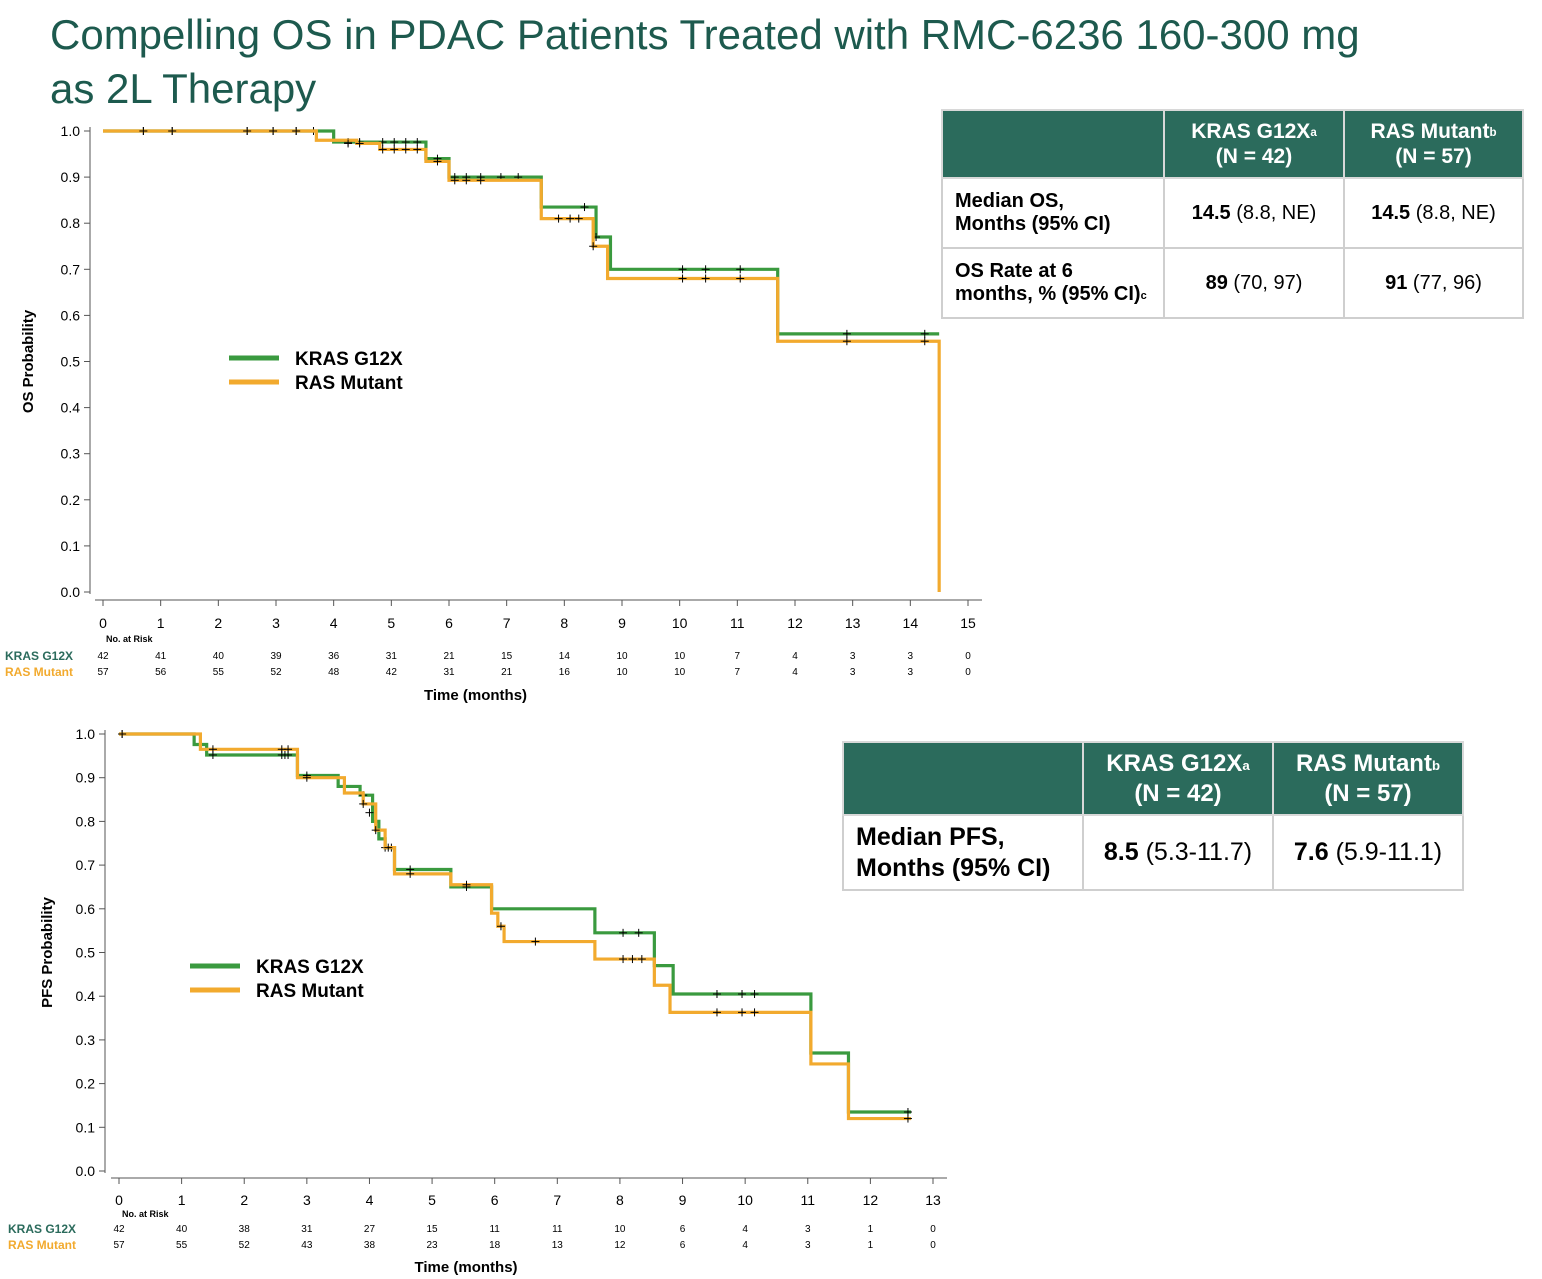 The height and width of the screenshot is (1279, 1542). I want to click on pfs-median-kras: 8.5 (5.3-11.7), so click(1178, 852).